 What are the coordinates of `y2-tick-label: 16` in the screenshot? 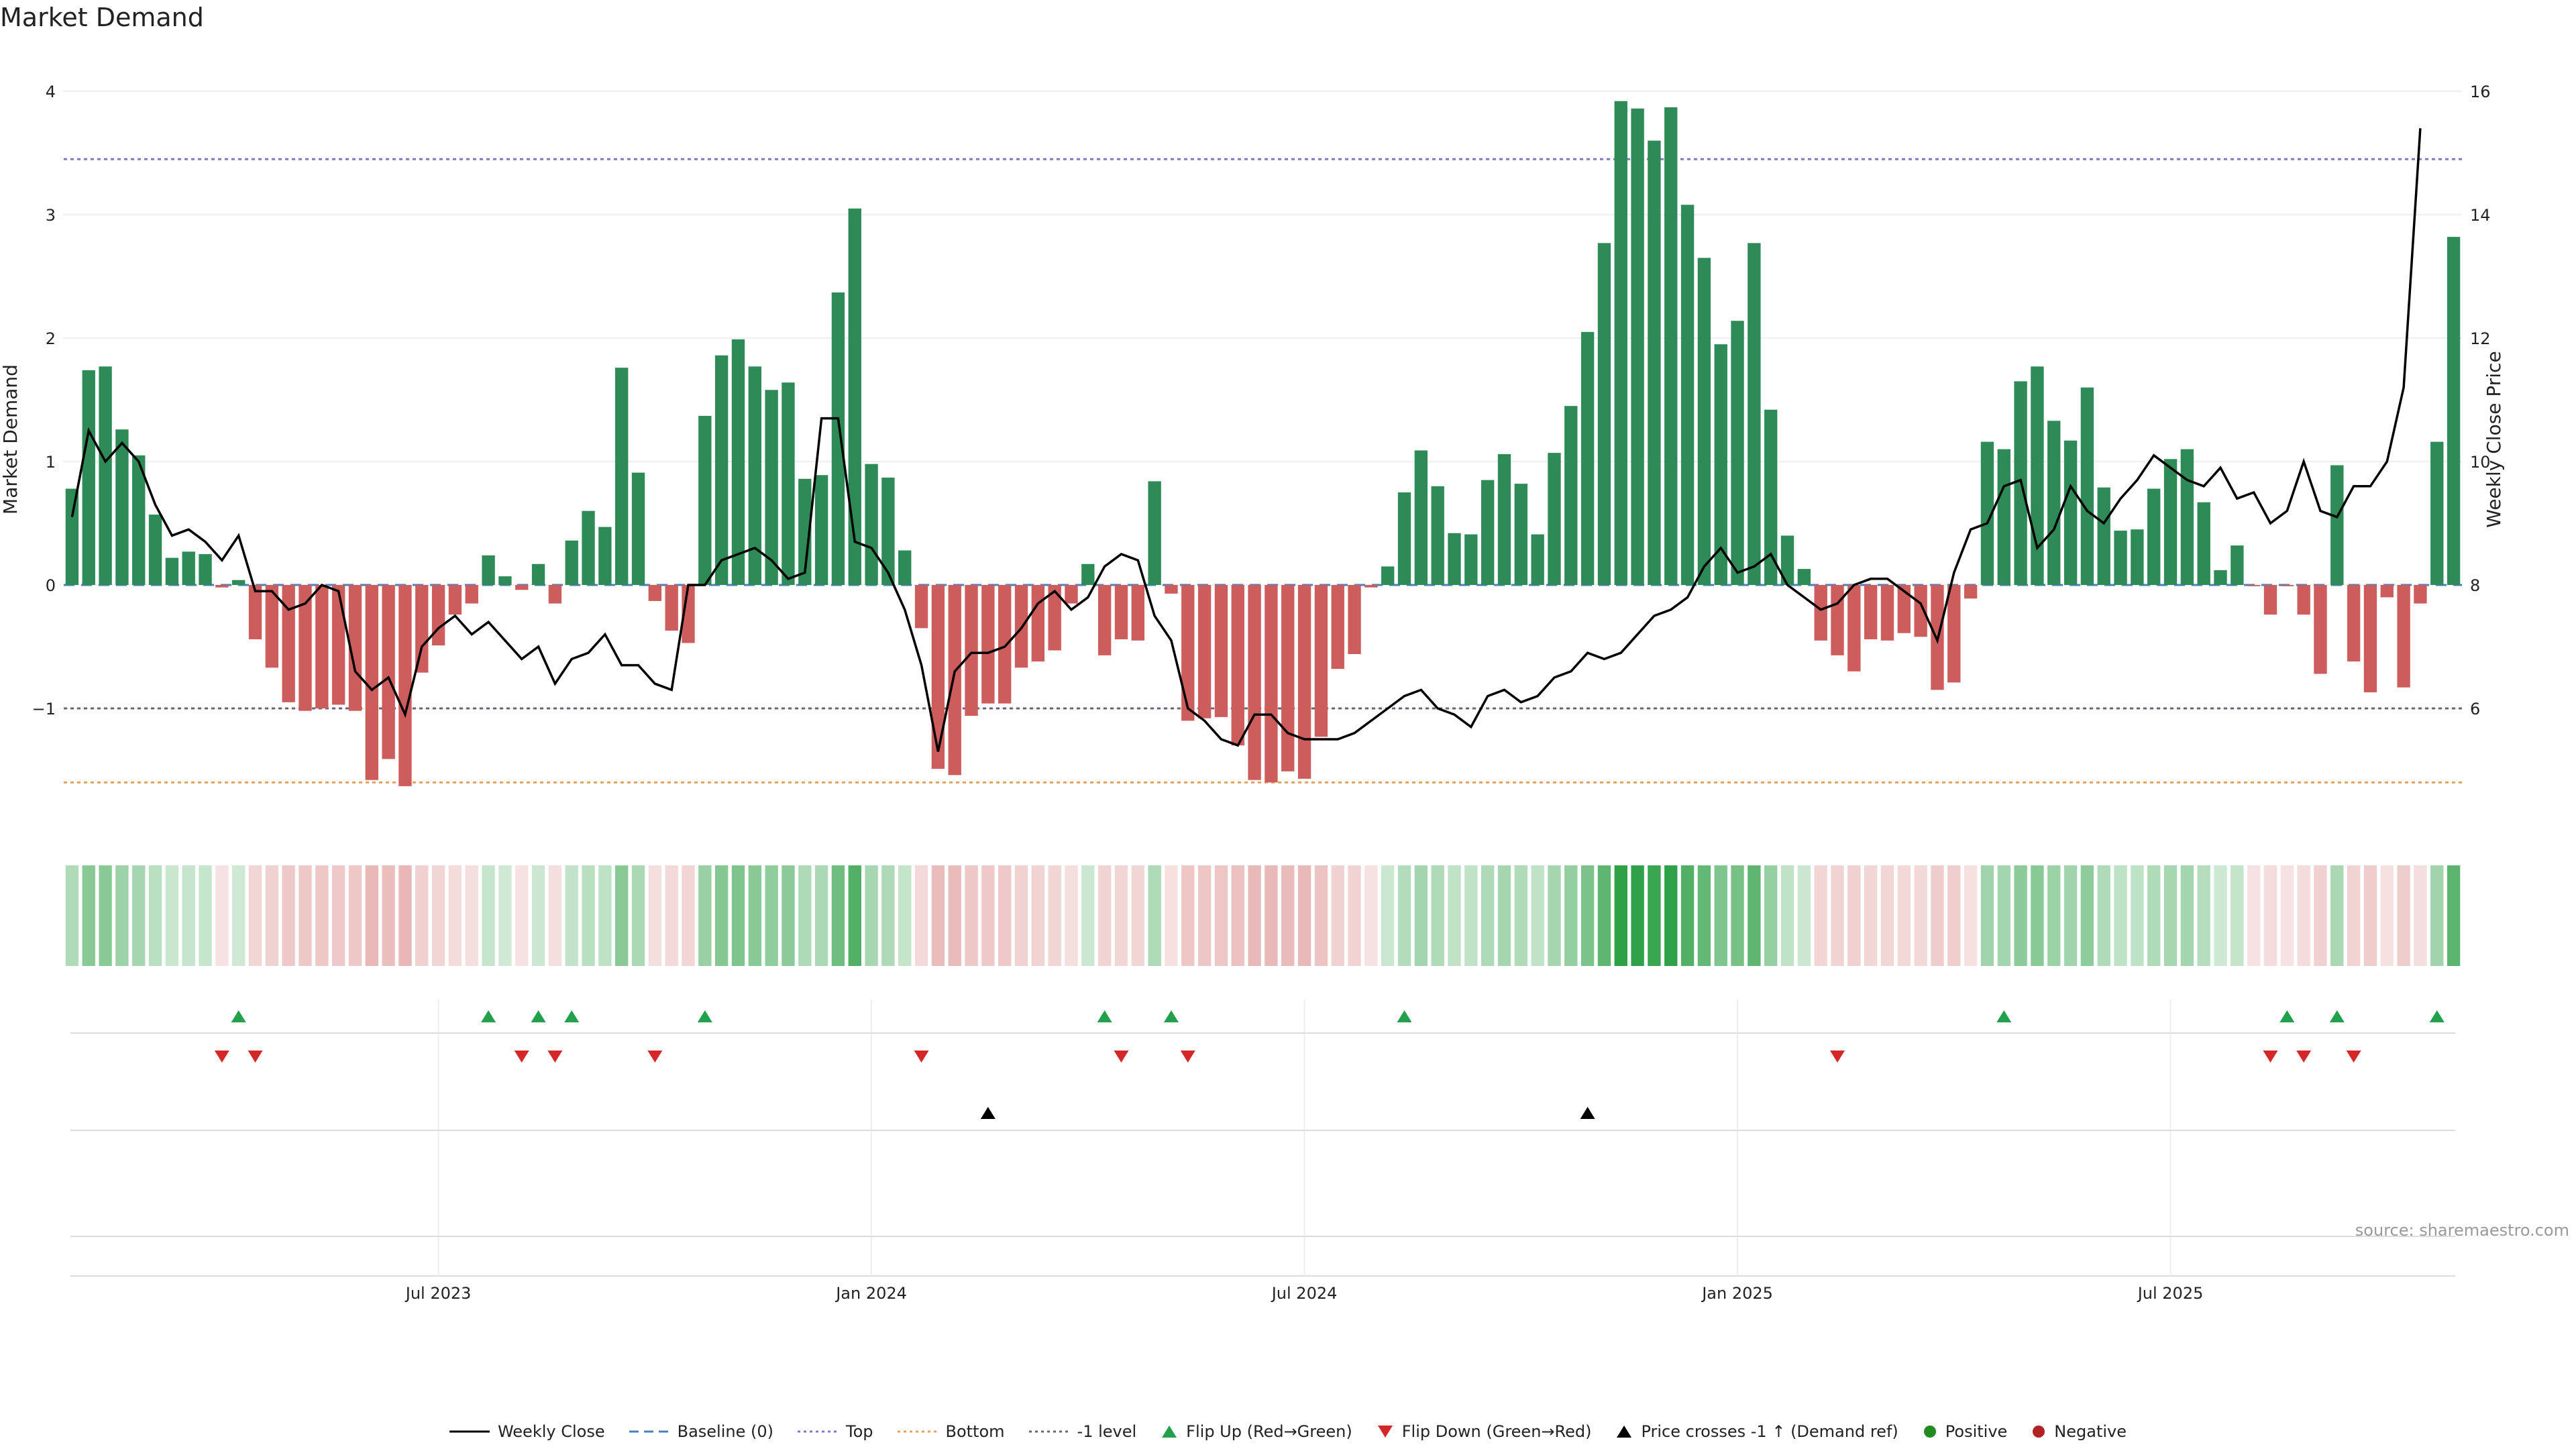 It's located at (2480, 92).